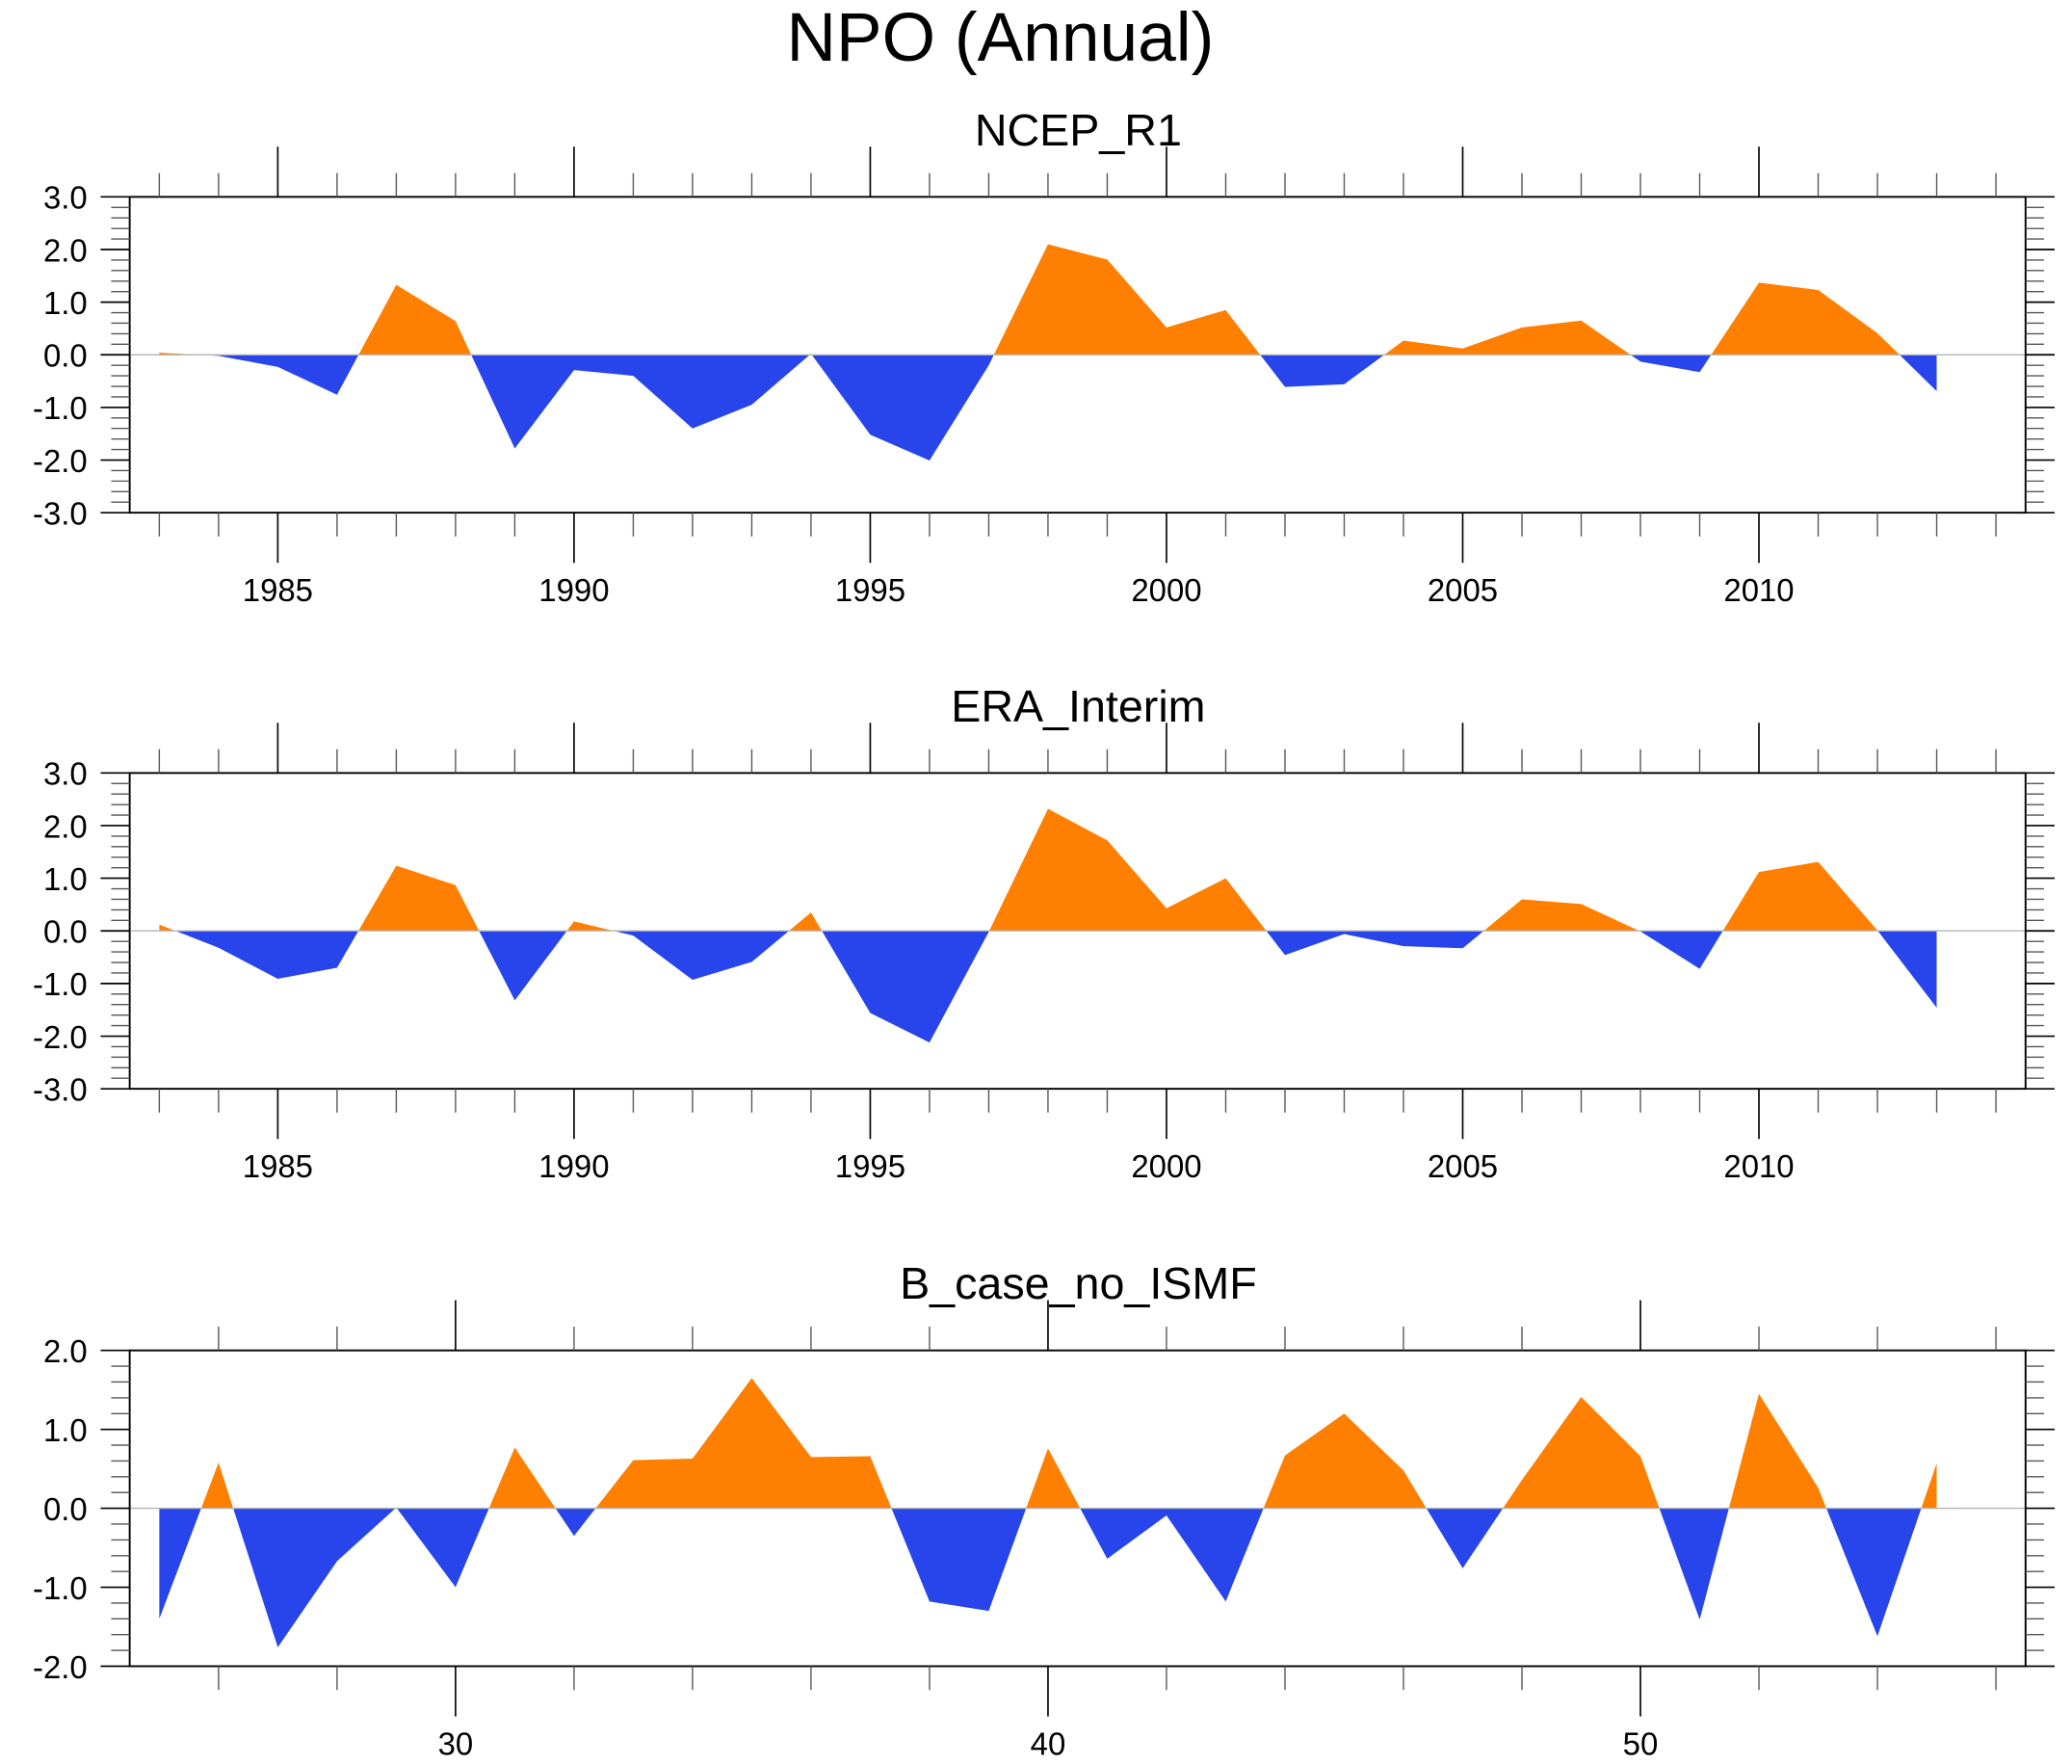 This screenshot has height=1764, width=2072. Describe the element at coordinates (1078, 1283) in the screenshot. I see `panel-title: B_case_no_ISMF` at that location.